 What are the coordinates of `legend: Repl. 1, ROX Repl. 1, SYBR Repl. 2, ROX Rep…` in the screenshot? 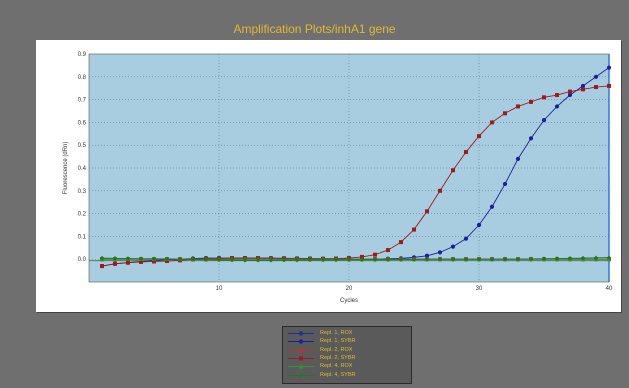 It's located at (347, 355).